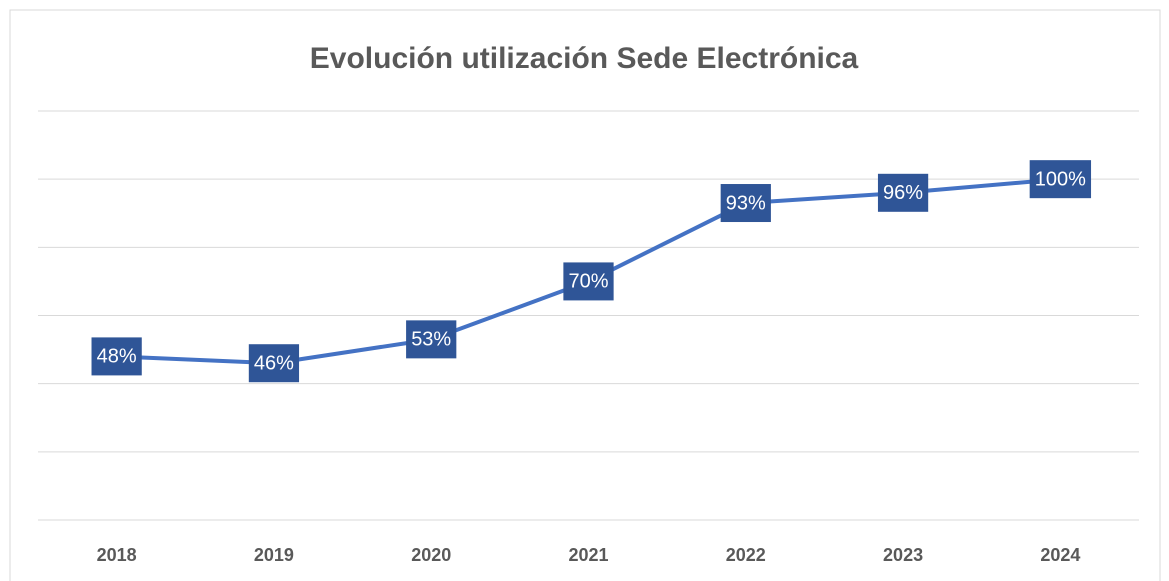  I want to click on x-tick-label: 2020, so click(431, 555).